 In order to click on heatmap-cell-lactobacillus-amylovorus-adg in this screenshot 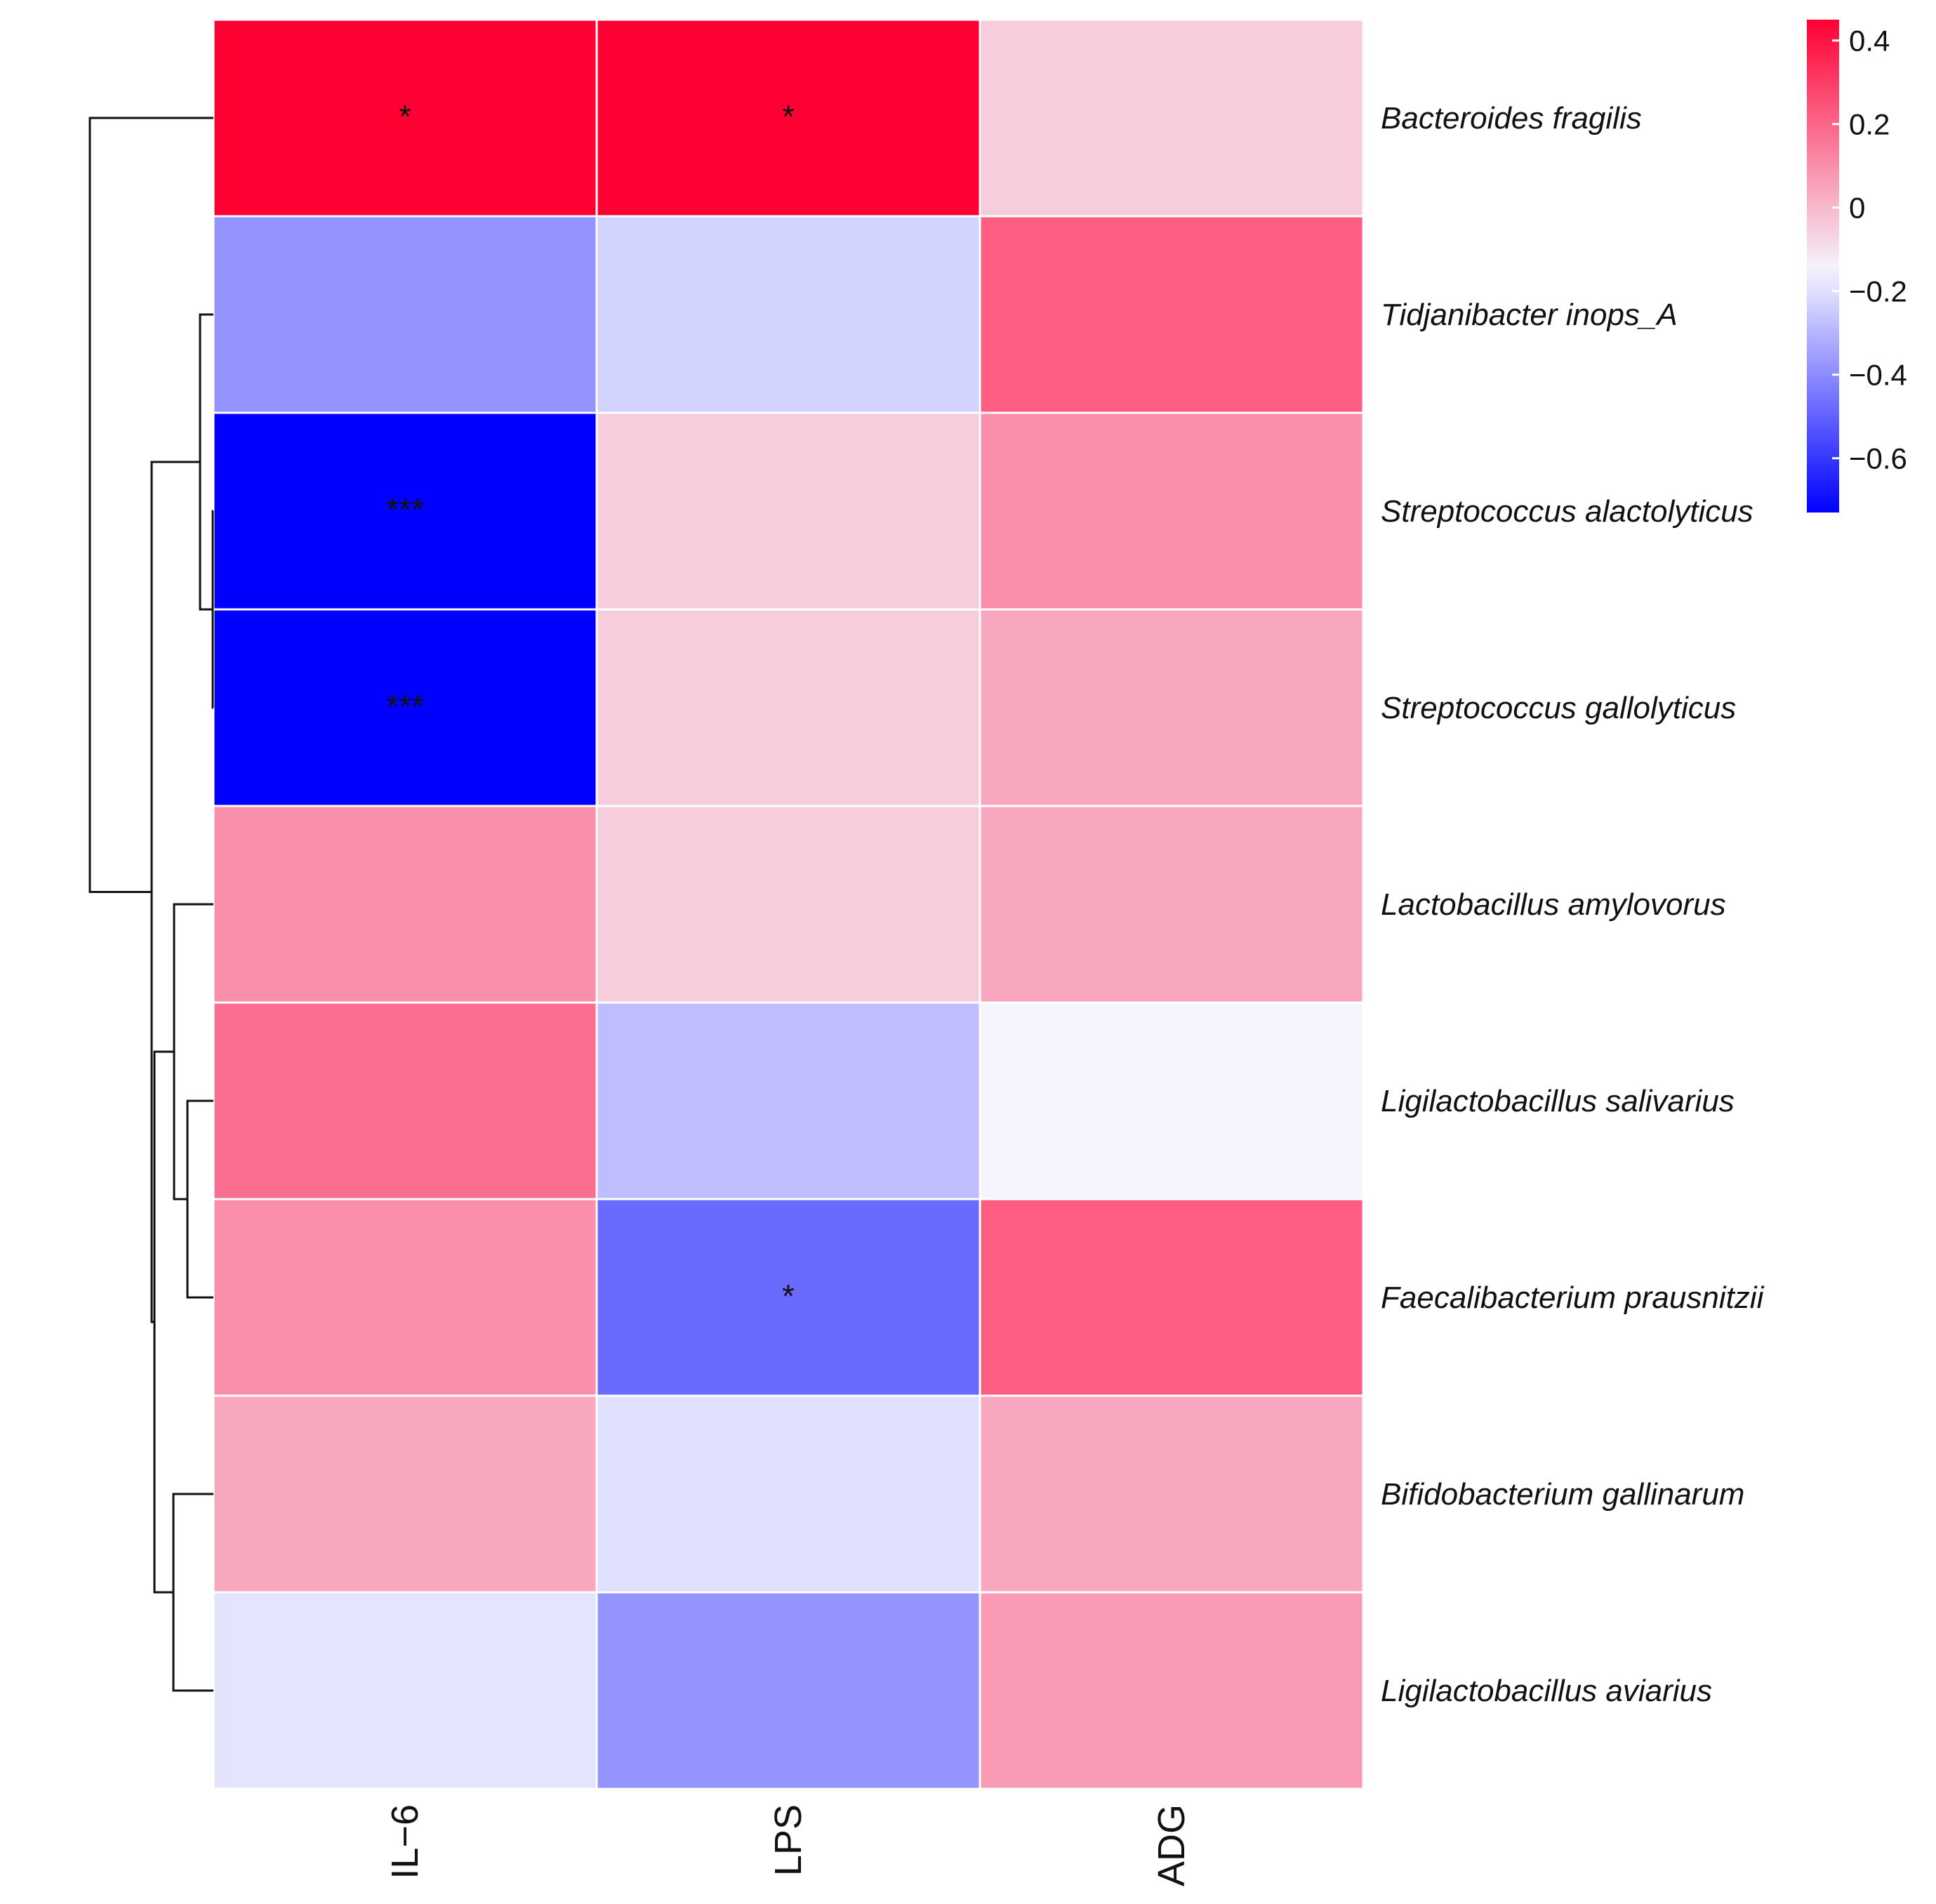, I will do `click(1172, 904)`.